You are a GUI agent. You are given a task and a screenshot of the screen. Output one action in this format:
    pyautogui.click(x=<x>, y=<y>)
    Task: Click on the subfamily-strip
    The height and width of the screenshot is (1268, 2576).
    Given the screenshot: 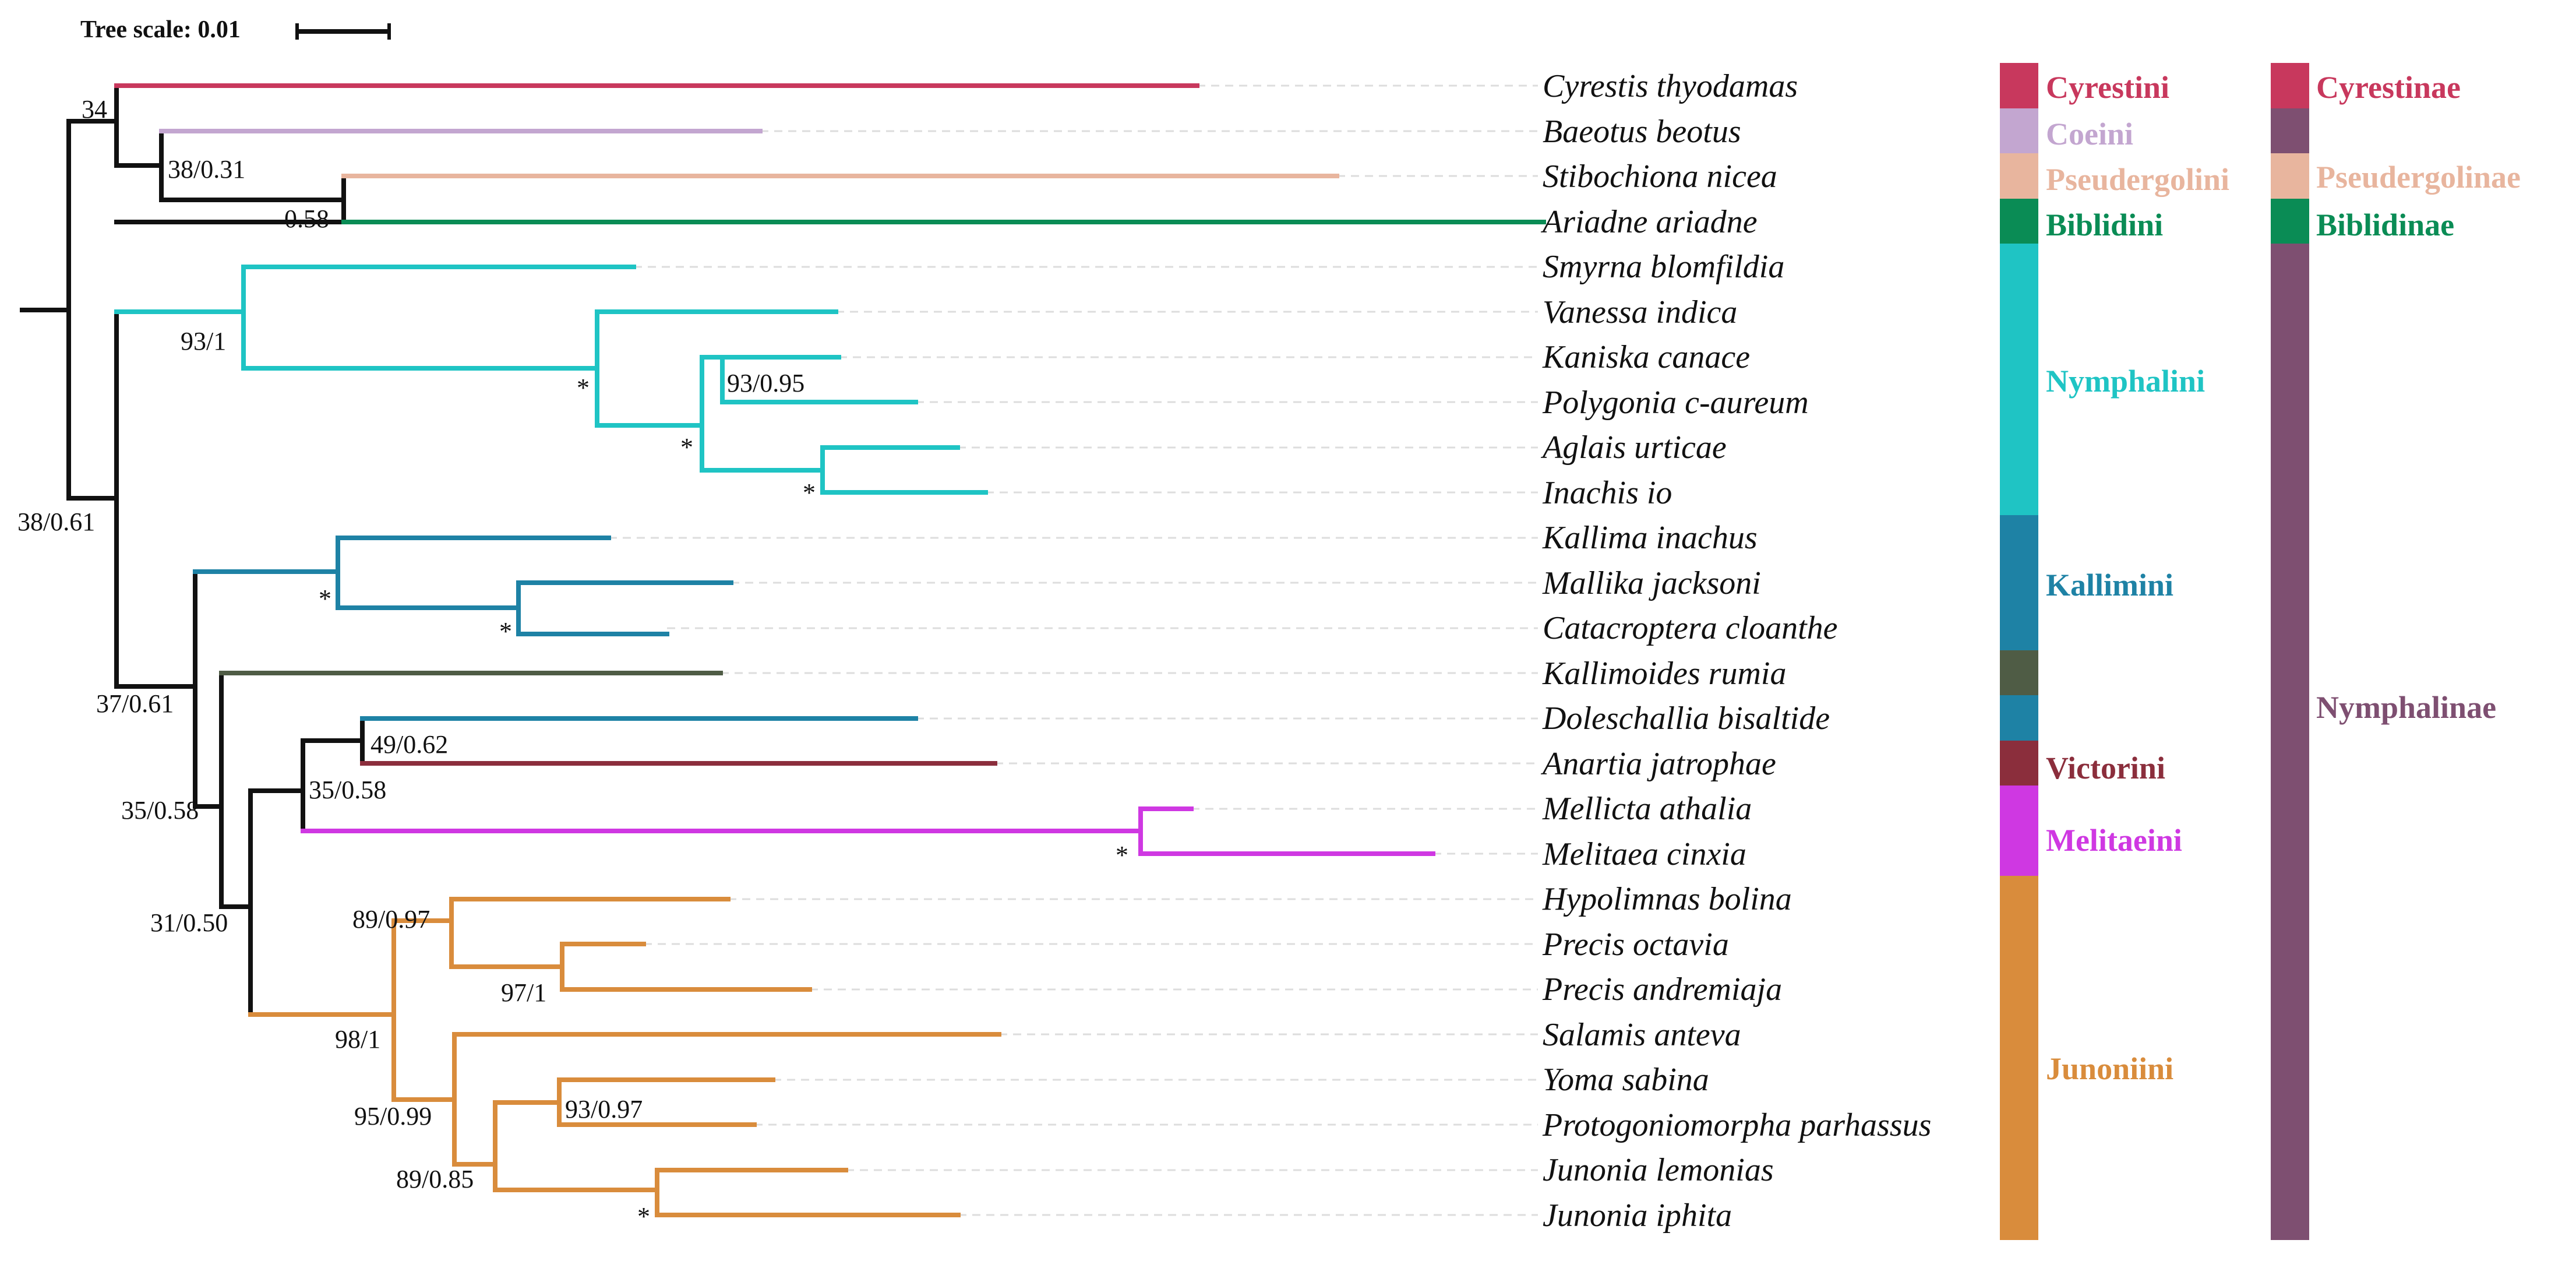 What is the action you would take?
    pyautogui.click(x=2290, y=651)
    